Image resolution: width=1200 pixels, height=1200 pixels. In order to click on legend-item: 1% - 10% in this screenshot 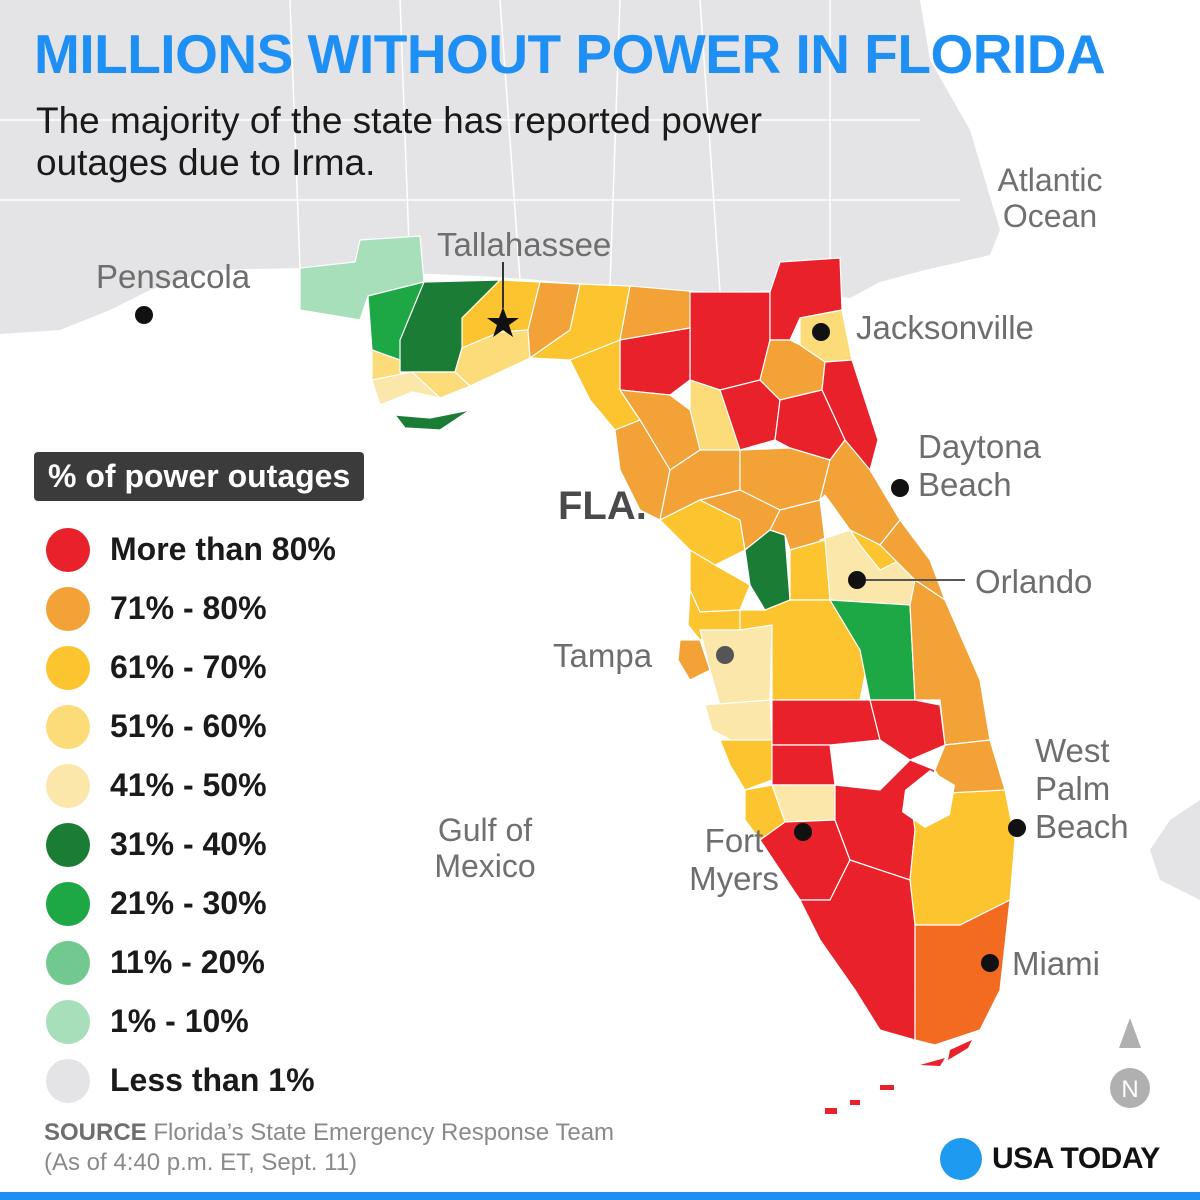, I will do `click(191, 1021)`.